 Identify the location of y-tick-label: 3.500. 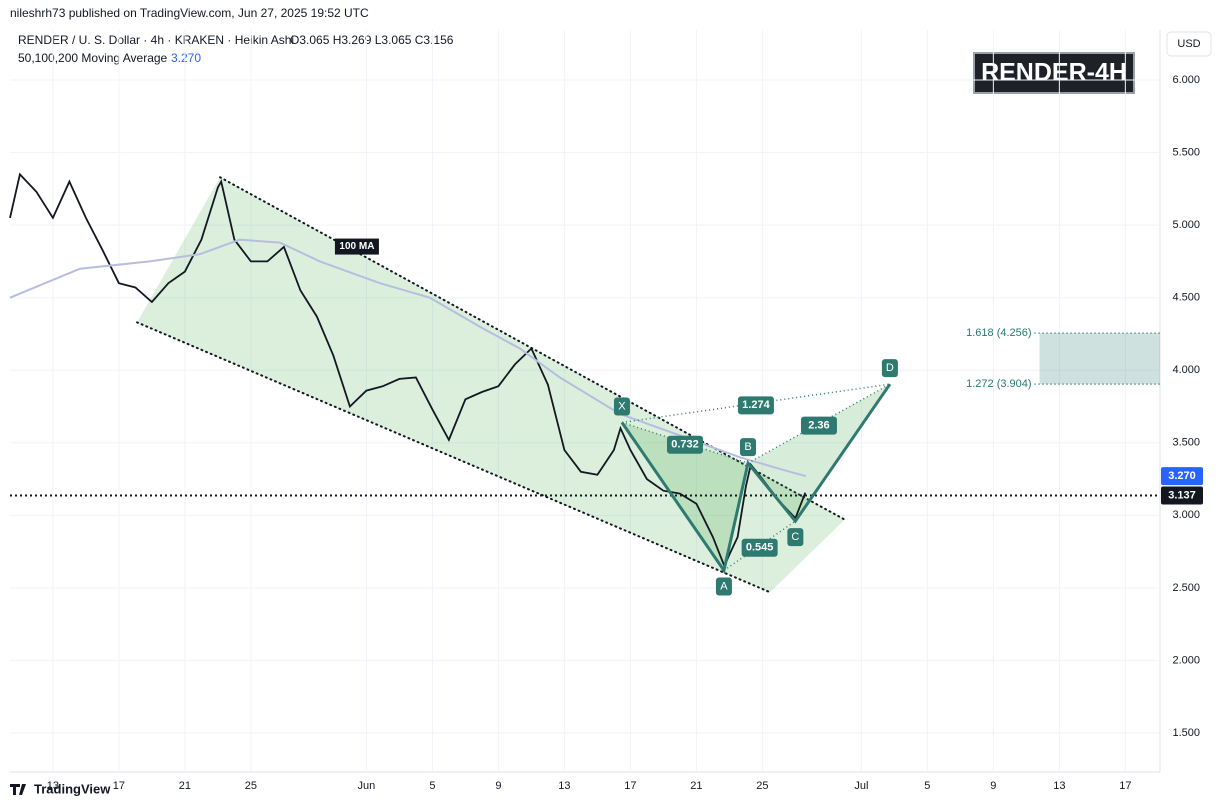
(1186, 443).